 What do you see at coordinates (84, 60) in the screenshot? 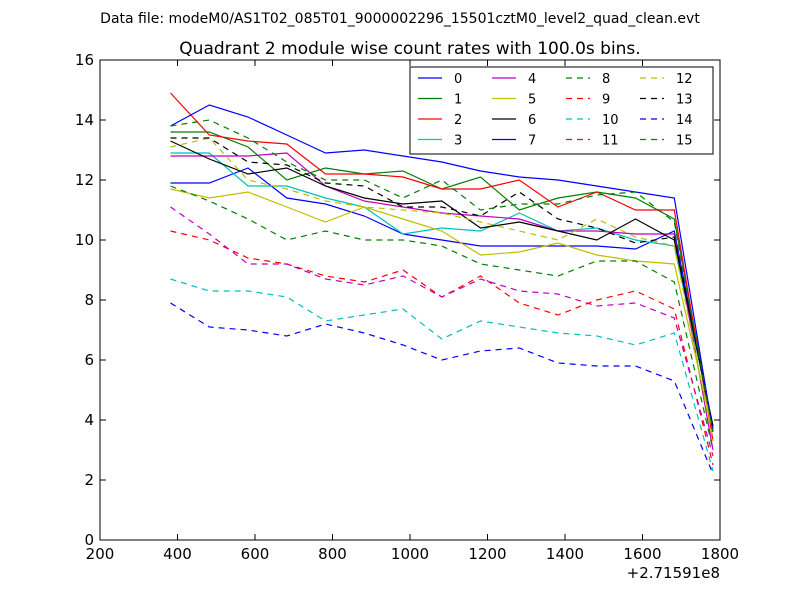
I see `y-tick-label: 16` at bounding box center [84, 60].